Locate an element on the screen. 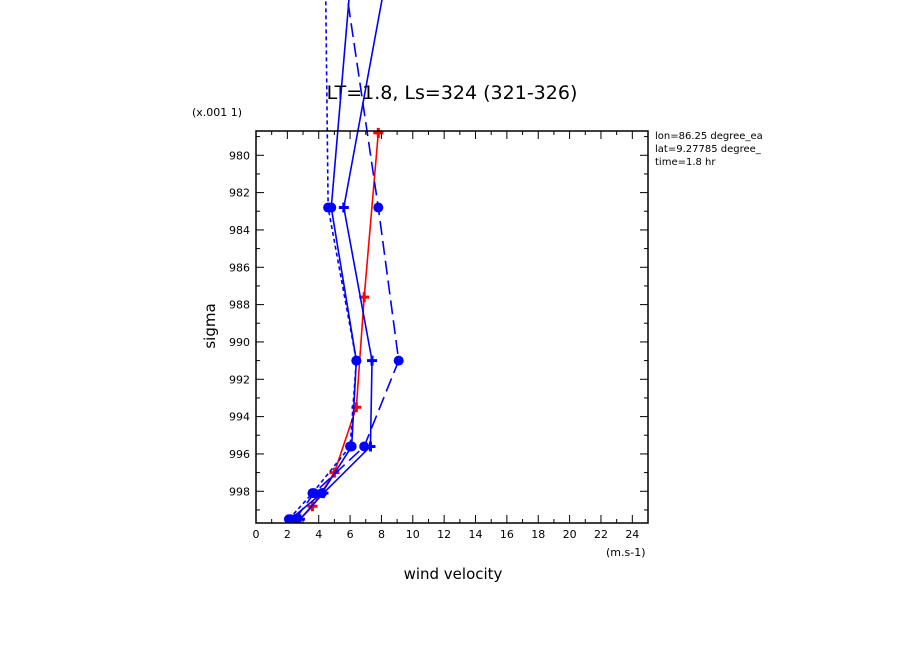 This screenshot has height=654, width=904. y-tick-label: 984 is located at coordinates (239, 230).